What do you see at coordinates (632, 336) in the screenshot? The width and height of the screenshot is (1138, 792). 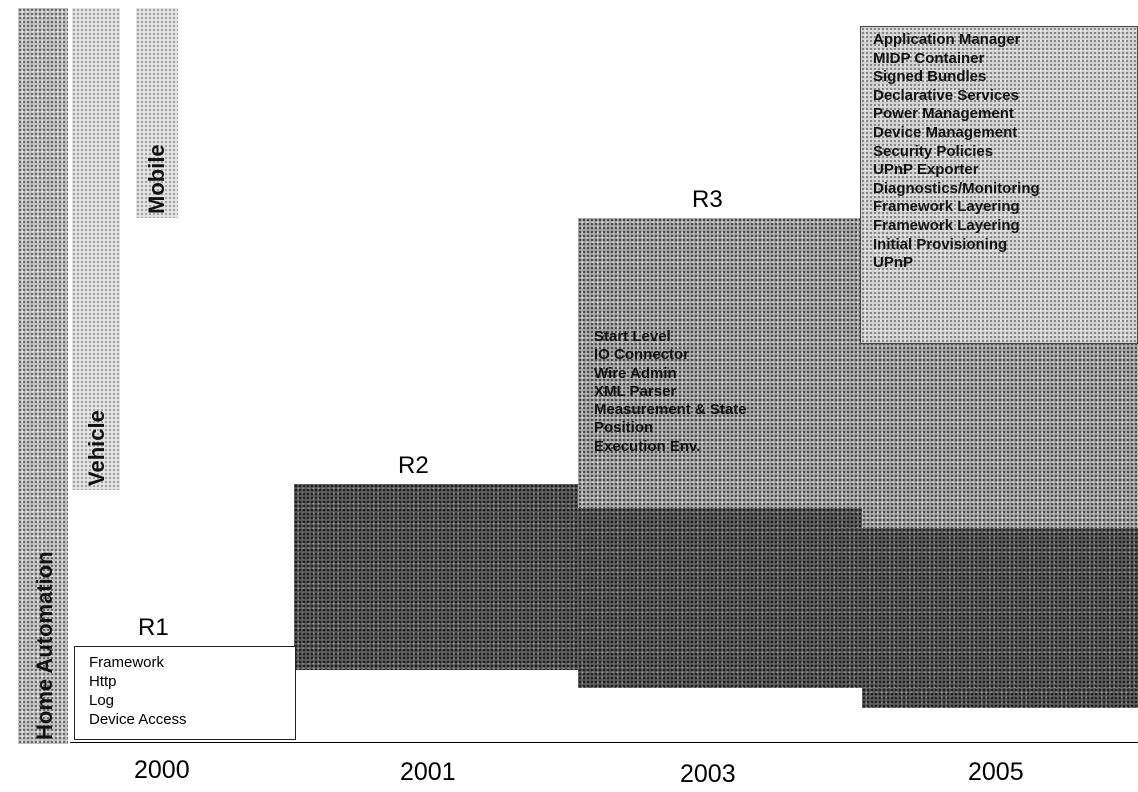 I see `list-item: Start Level` at bounding box center [632, 336].